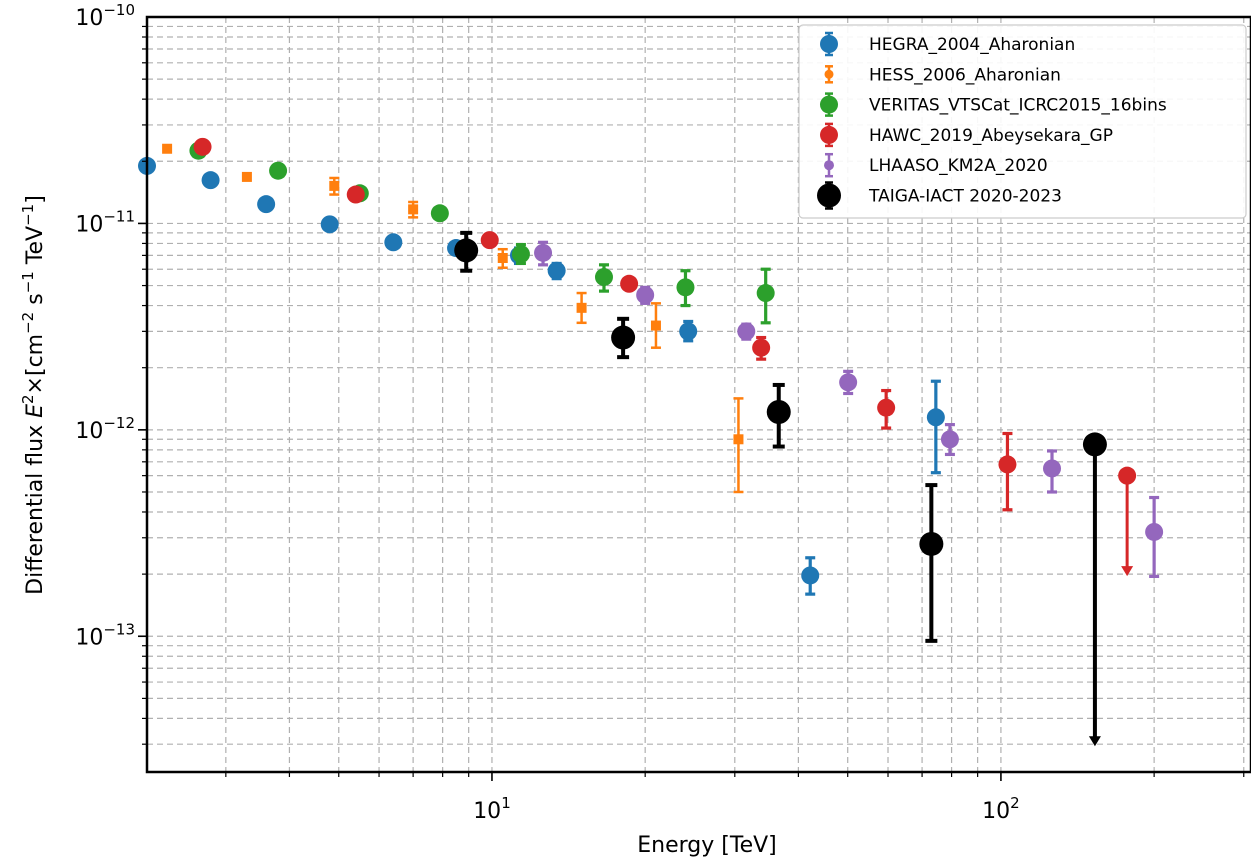 The width and height of the screenshot is (1251, 857). Describe the element at coordinates (119, 629) in the screenshot. I see `y-tick-label-exp: −13` at that location.